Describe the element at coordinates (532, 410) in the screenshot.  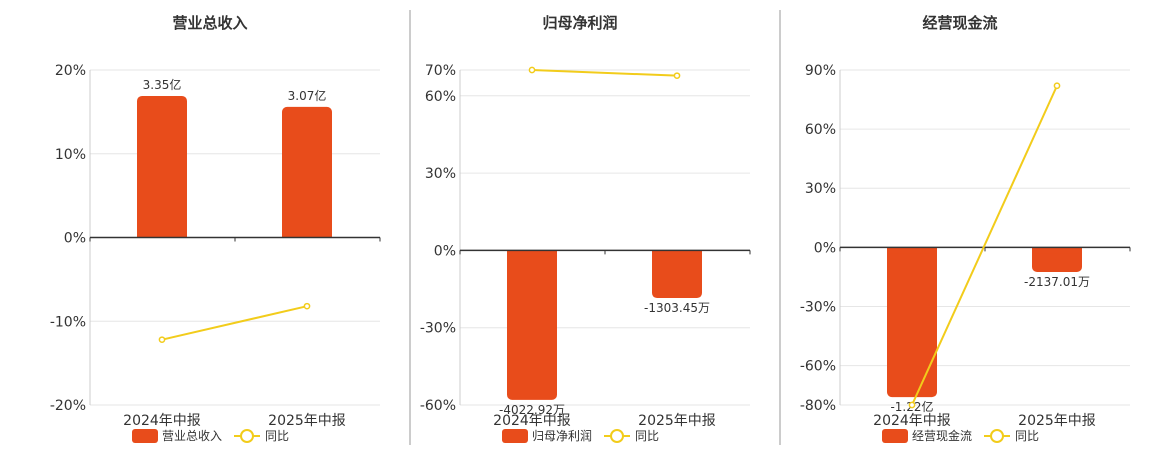
I see `bar-data-label: -4022.92万` at that location.